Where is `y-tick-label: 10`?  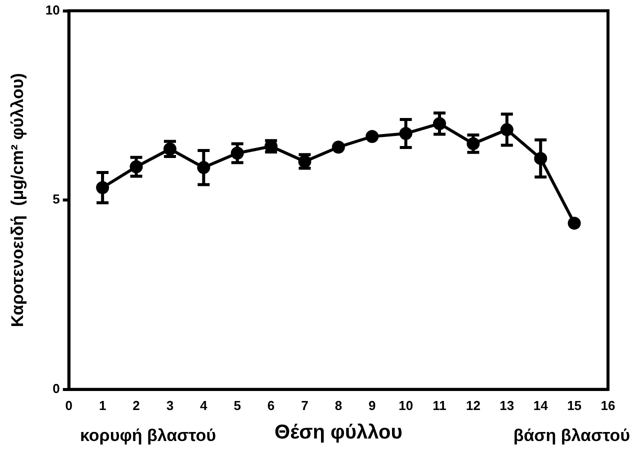
y-tick-label: 10 is located at coordinates (52, 10).